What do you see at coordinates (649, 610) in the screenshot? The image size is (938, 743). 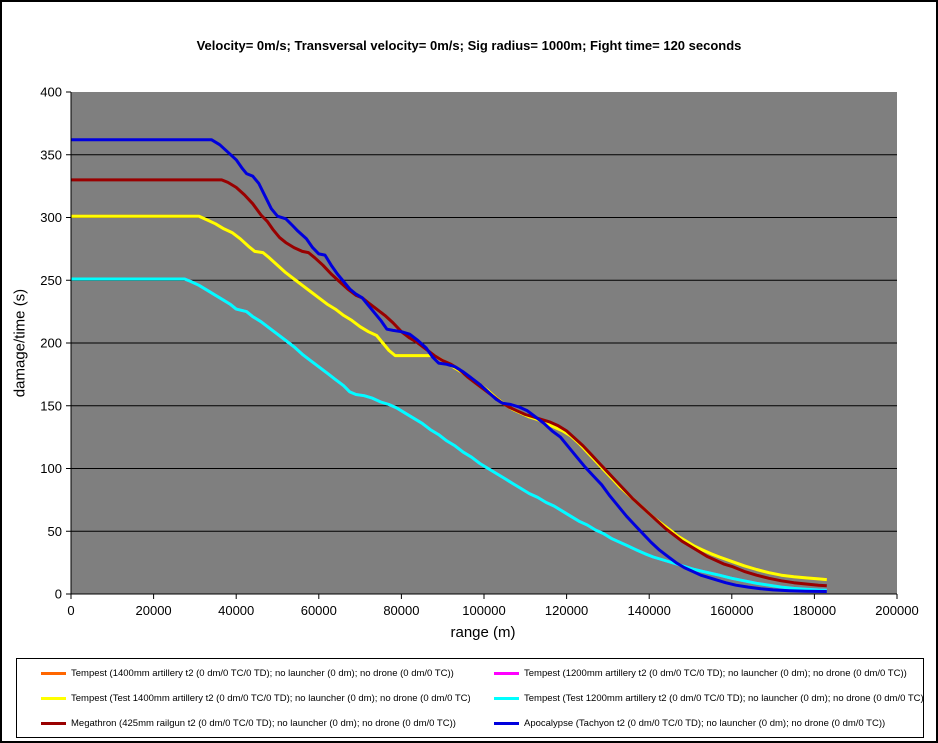 I see `x-tick-label: 140000` at bounding box center [649, 610].